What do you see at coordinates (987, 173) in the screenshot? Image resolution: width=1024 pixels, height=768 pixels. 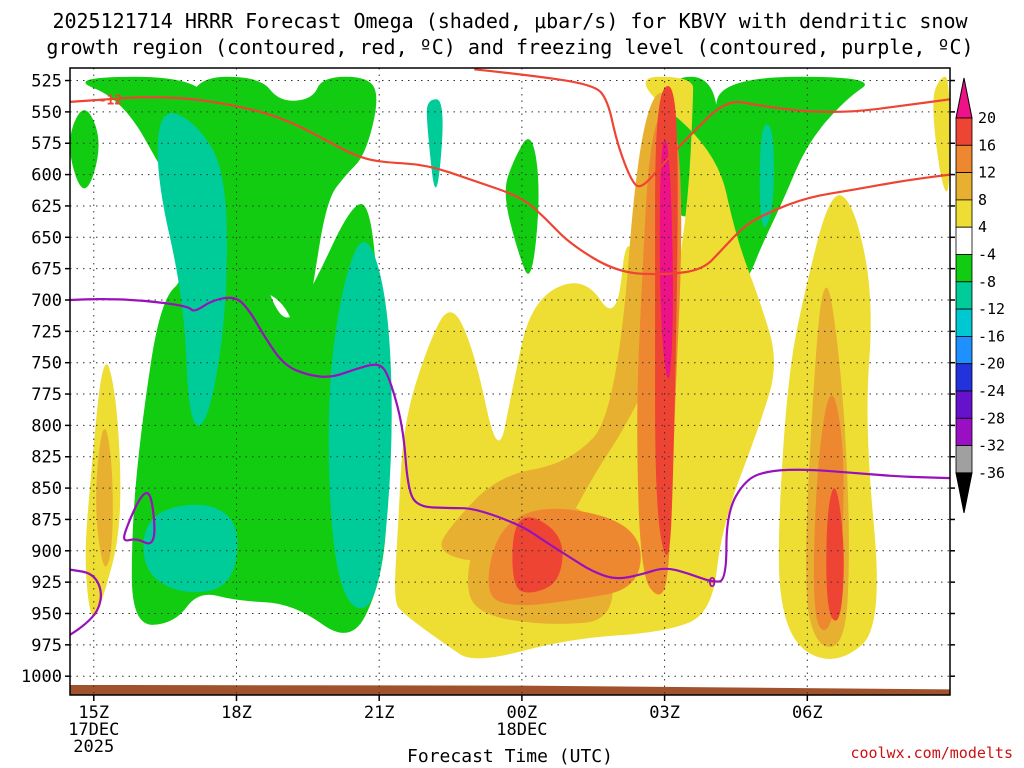 I see `colorbar-label-12: 12` at bounding box center [987, 173].